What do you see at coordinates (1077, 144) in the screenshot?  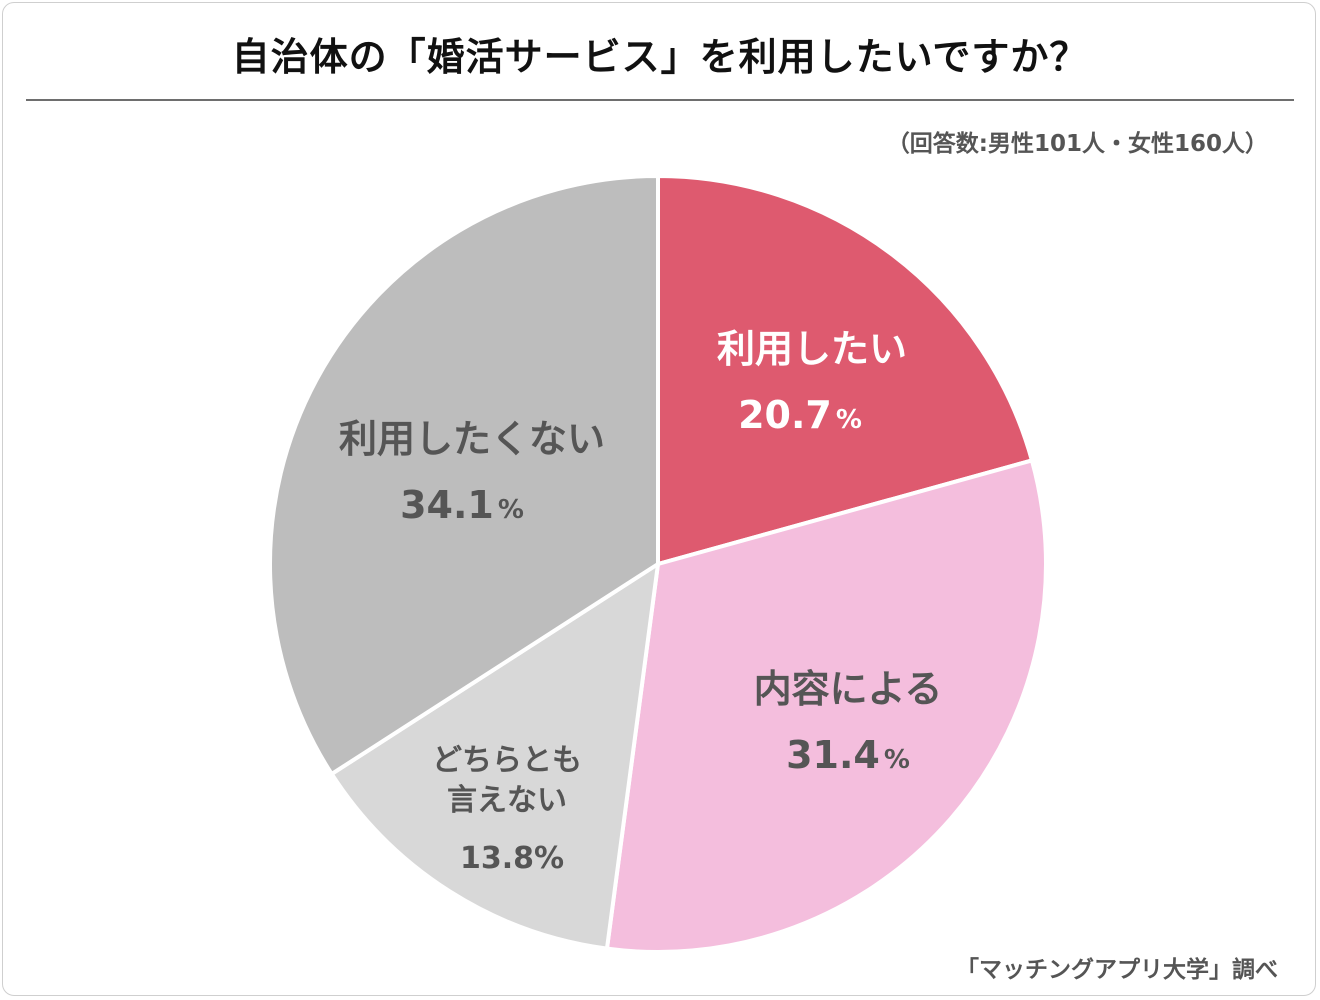 I see `respondent-count-note: （回答数:男性101人・女性160人）` at bounding box center [1077, 144].